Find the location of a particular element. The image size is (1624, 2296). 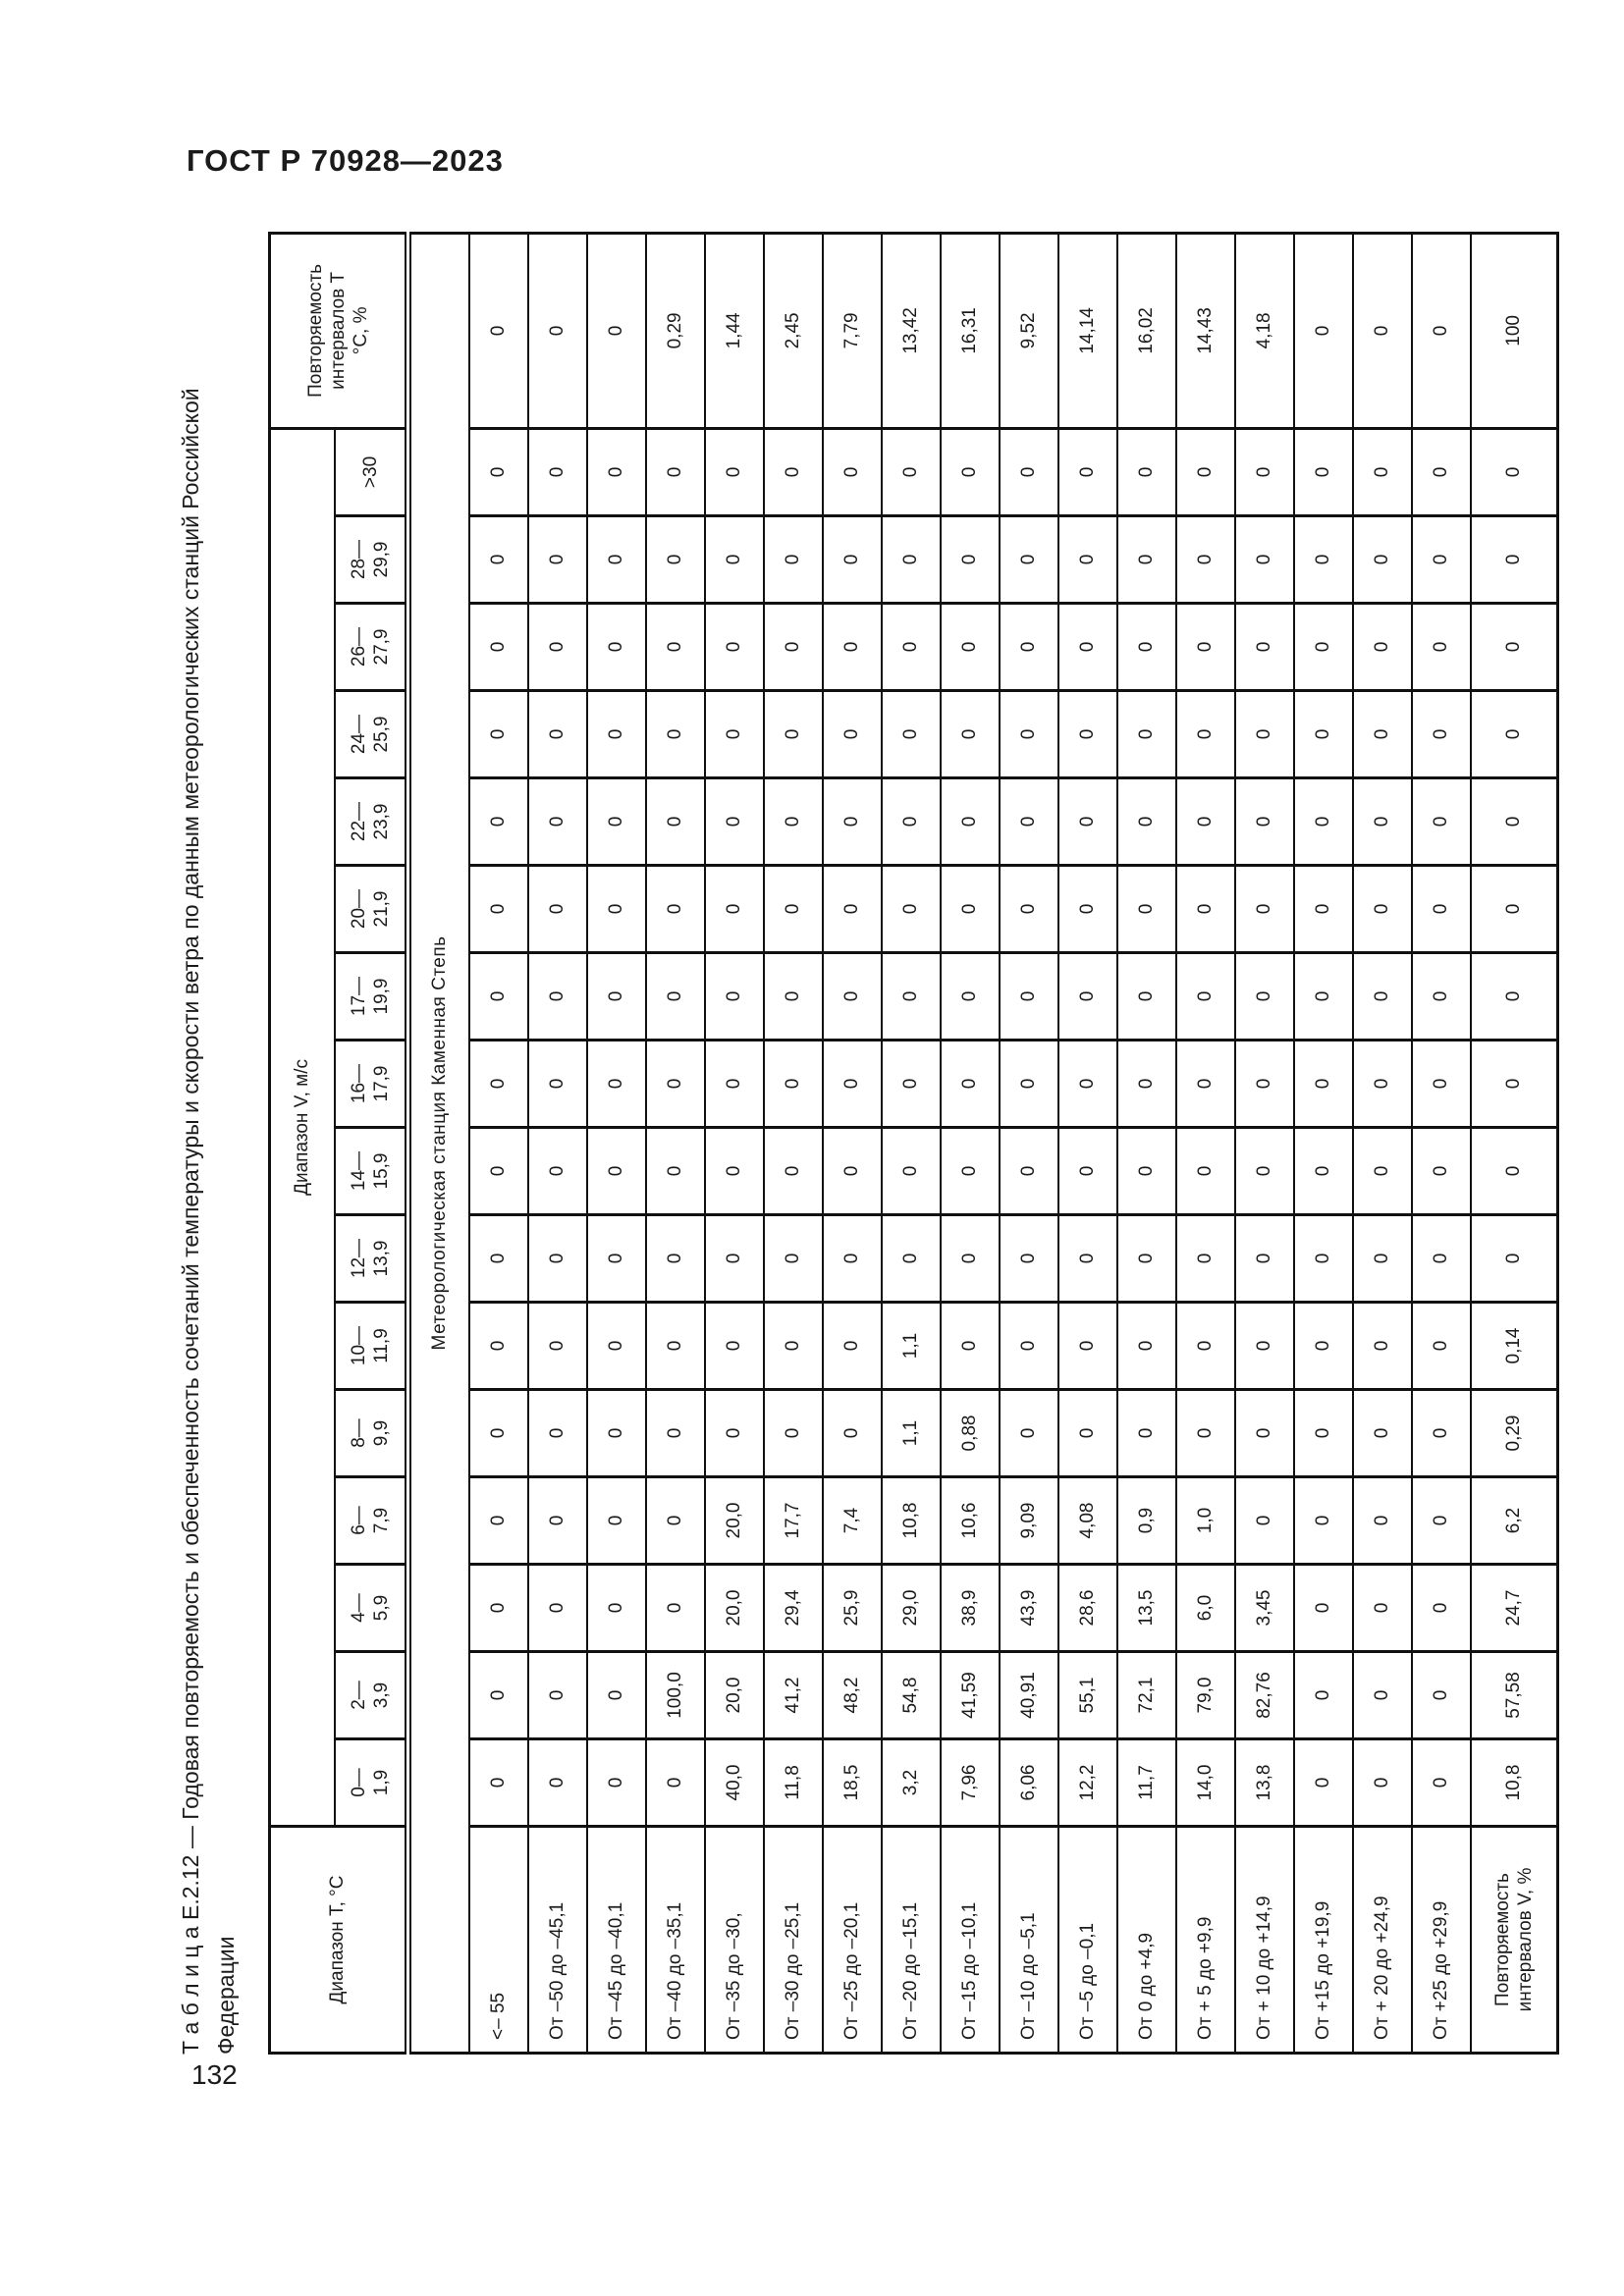

wind-range-header: 26— 27,9 is located at coordinates (371, 647).